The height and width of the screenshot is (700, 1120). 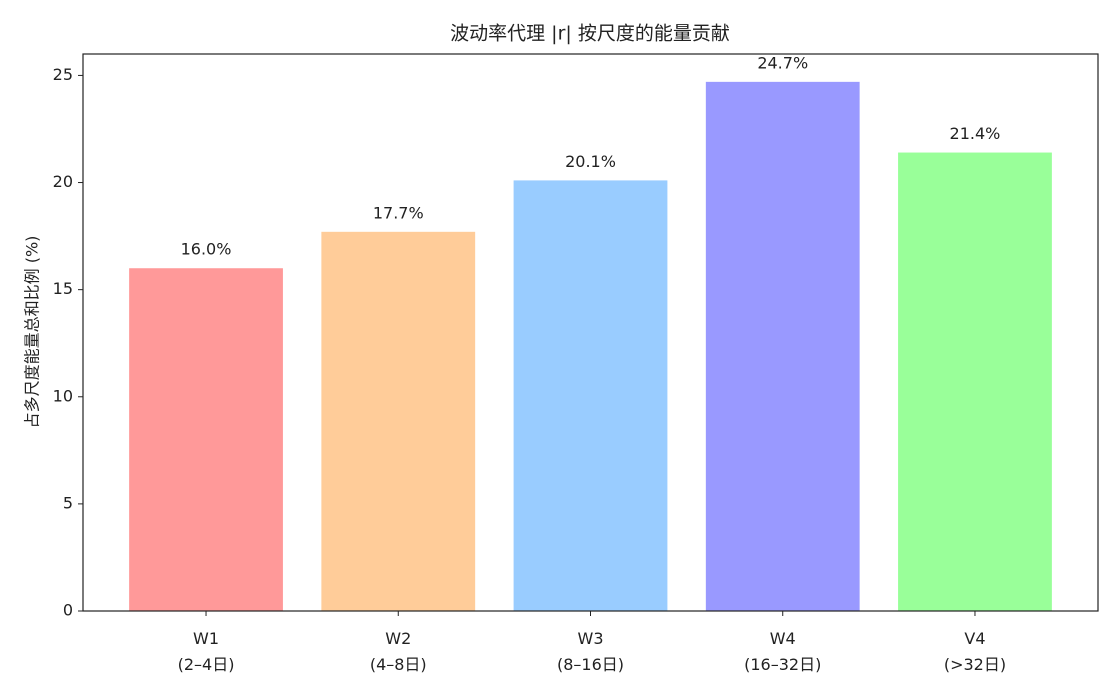 I want to click on x-tick-label: W3 (8–16日), so click(x=590, y=651).